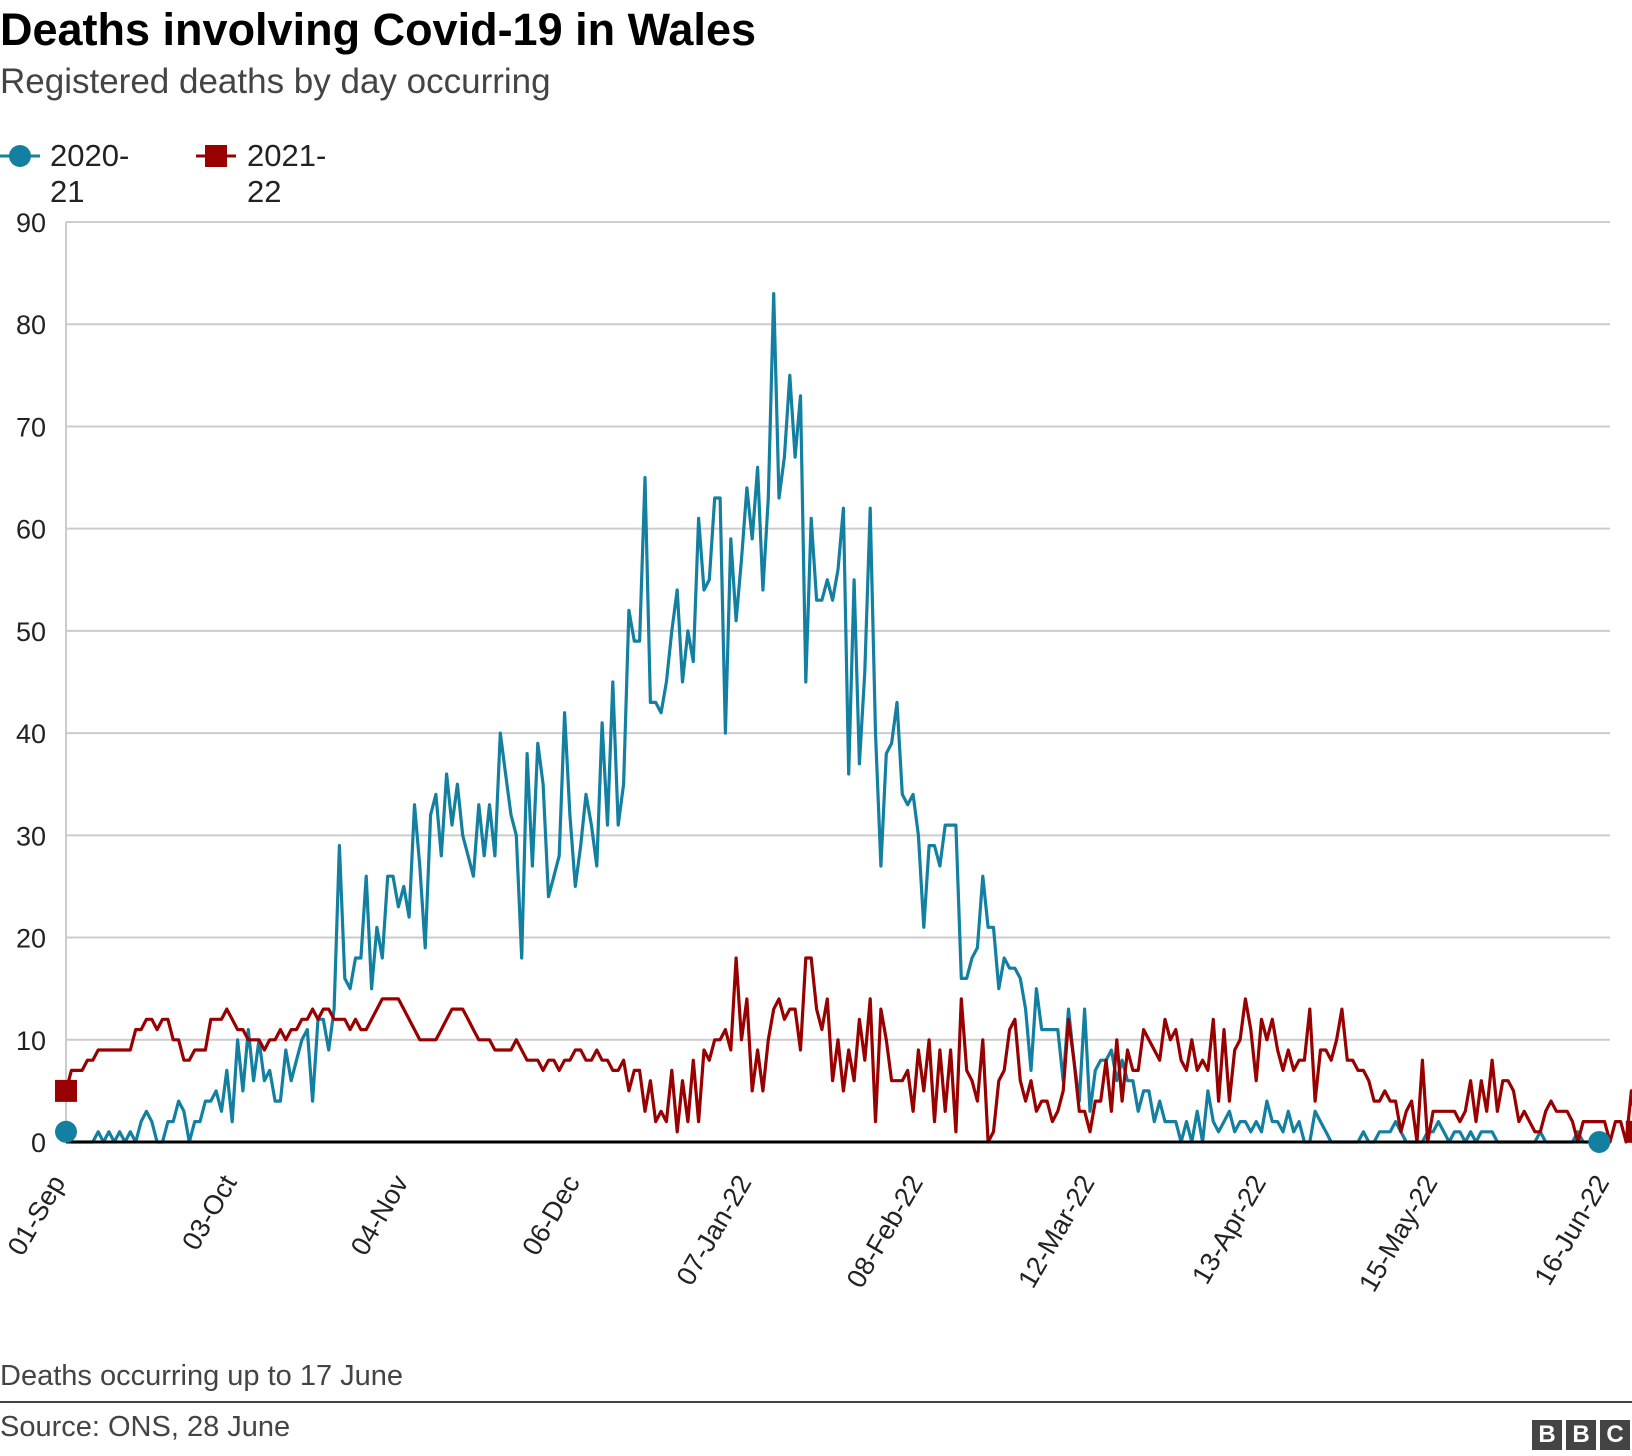  What do you see at coordinates (202, 1376) in the screenshot?
I see `chart-note: Deaths occurring up to 17 June` at bounding box center [202, 1376].